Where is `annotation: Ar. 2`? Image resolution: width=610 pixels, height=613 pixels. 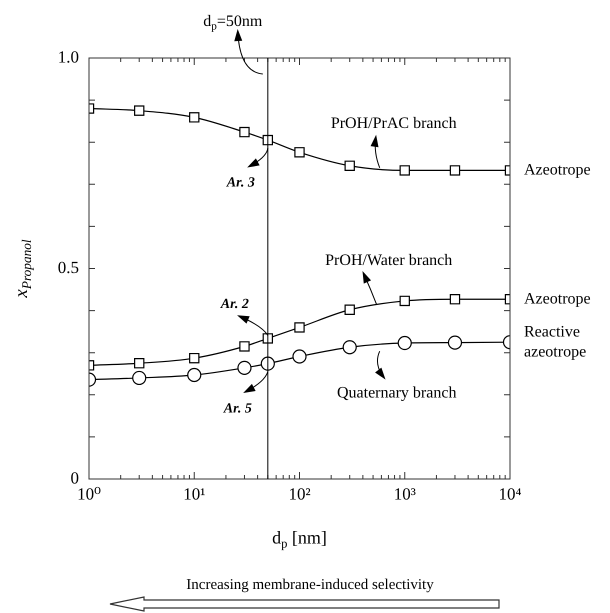
annotation: Ar. 2 is located at coordinates (234, 304).